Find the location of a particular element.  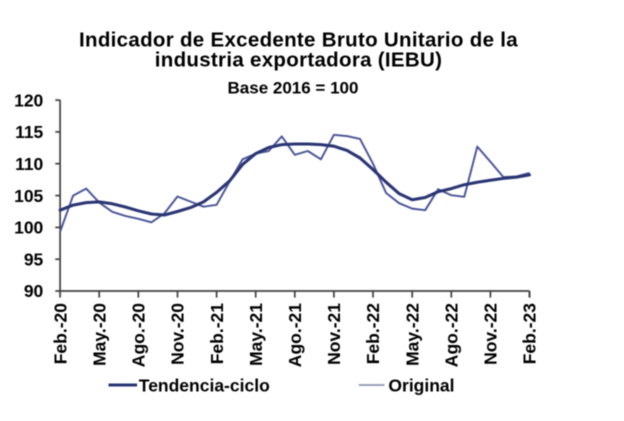

svg-text: 100 is located at coordinates (28, 228).